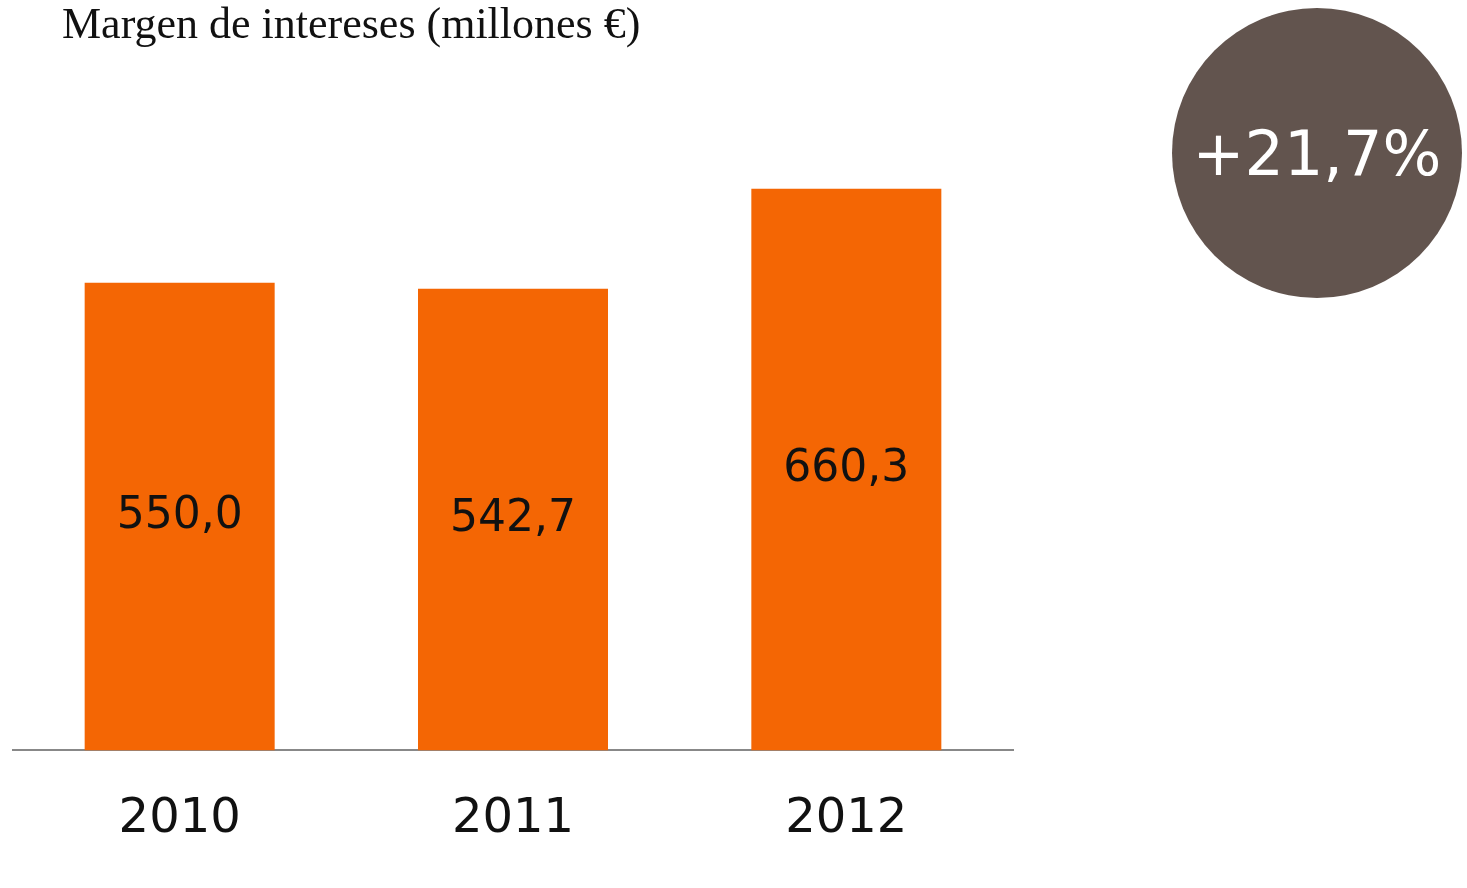 The height and width of the screenshot is (888, 1467). I want to click on data-label: 660,3, so click(846, 466).